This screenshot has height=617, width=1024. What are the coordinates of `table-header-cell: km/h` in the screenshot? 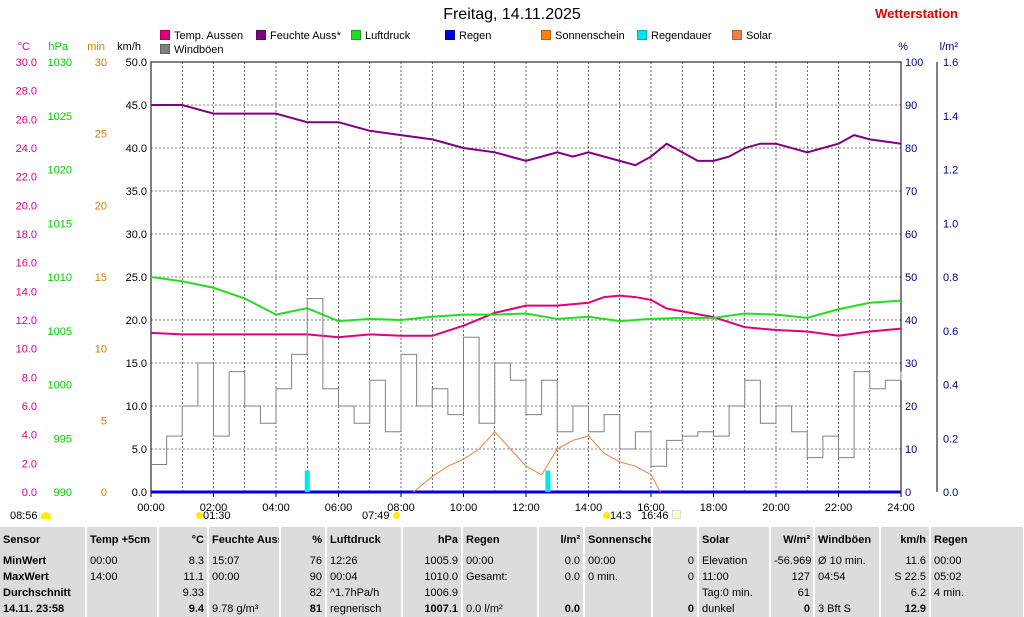 It's located at (905, 540).